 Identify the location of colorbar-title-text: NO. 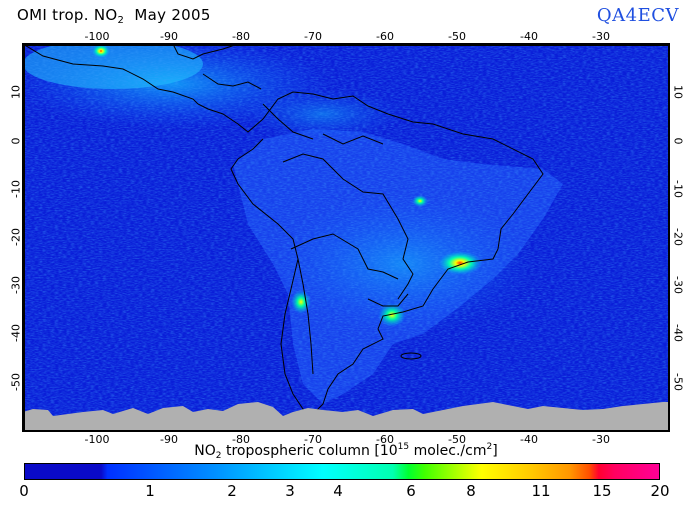
(205, 451).